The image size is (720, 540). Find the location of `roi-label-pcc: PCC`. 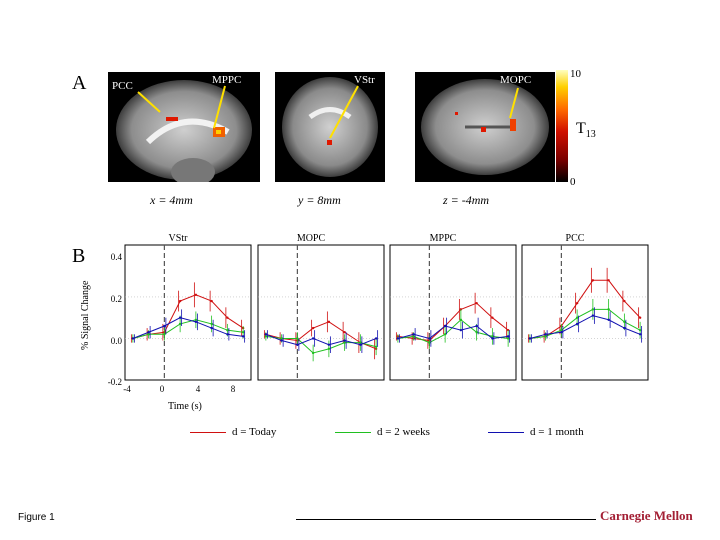

roi-label-pcc: PCC is located at coordinates (122, 86).